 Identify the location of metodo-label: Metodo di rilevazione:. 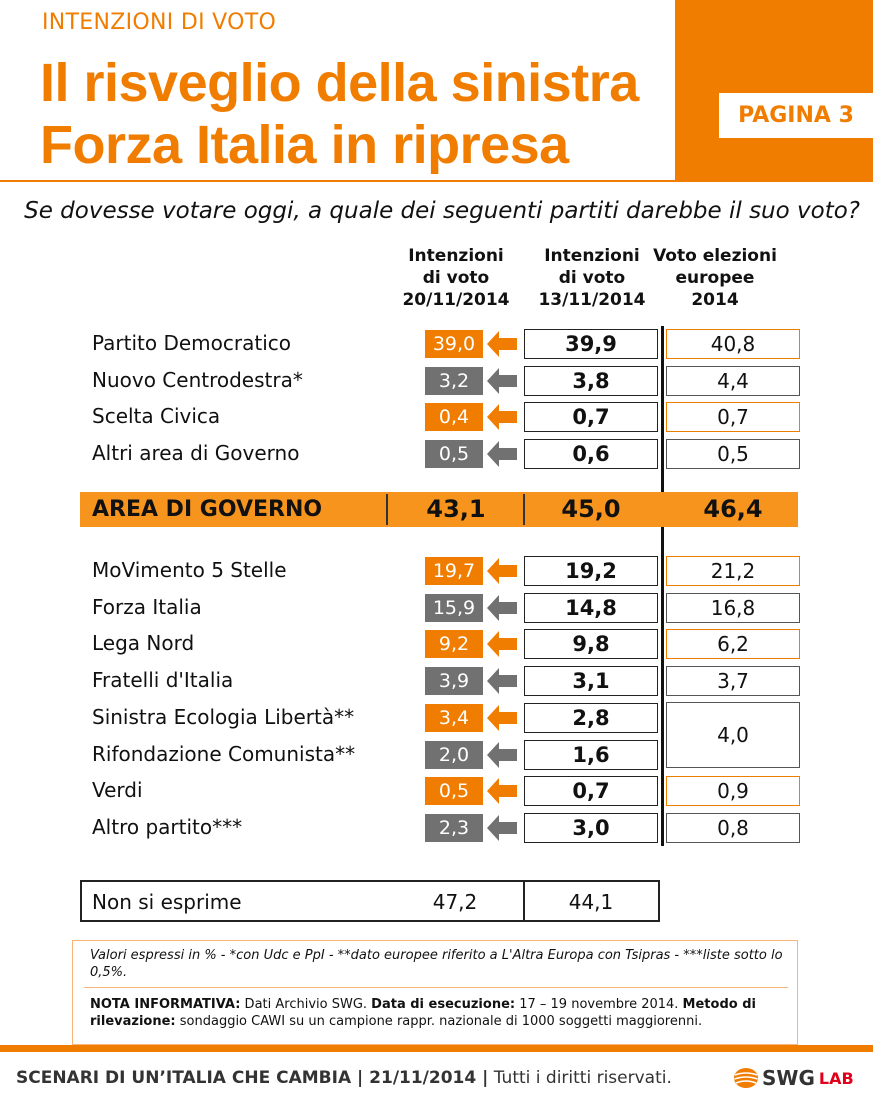
(423, 1013).